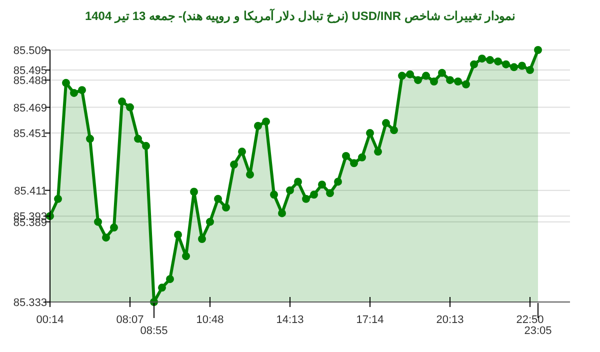 This screenshot has height=352, width=600. What do you see at coordinates (30, 108) in the screenshot?
I see `y-tick-label: 85.469` at bounding box center [30, 108].